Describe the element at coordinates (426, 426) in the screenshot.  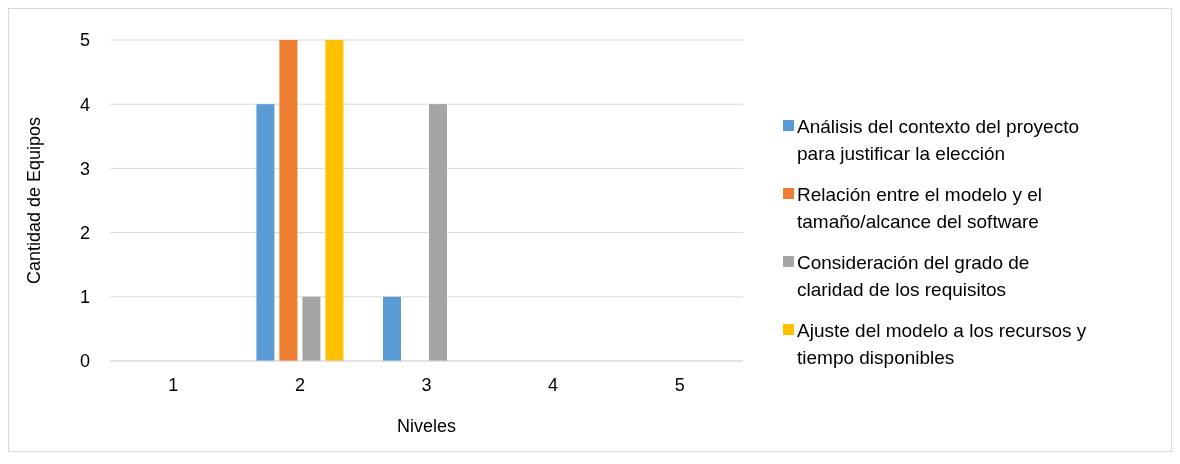
I see `x-axis-title: Niveles` at that location.